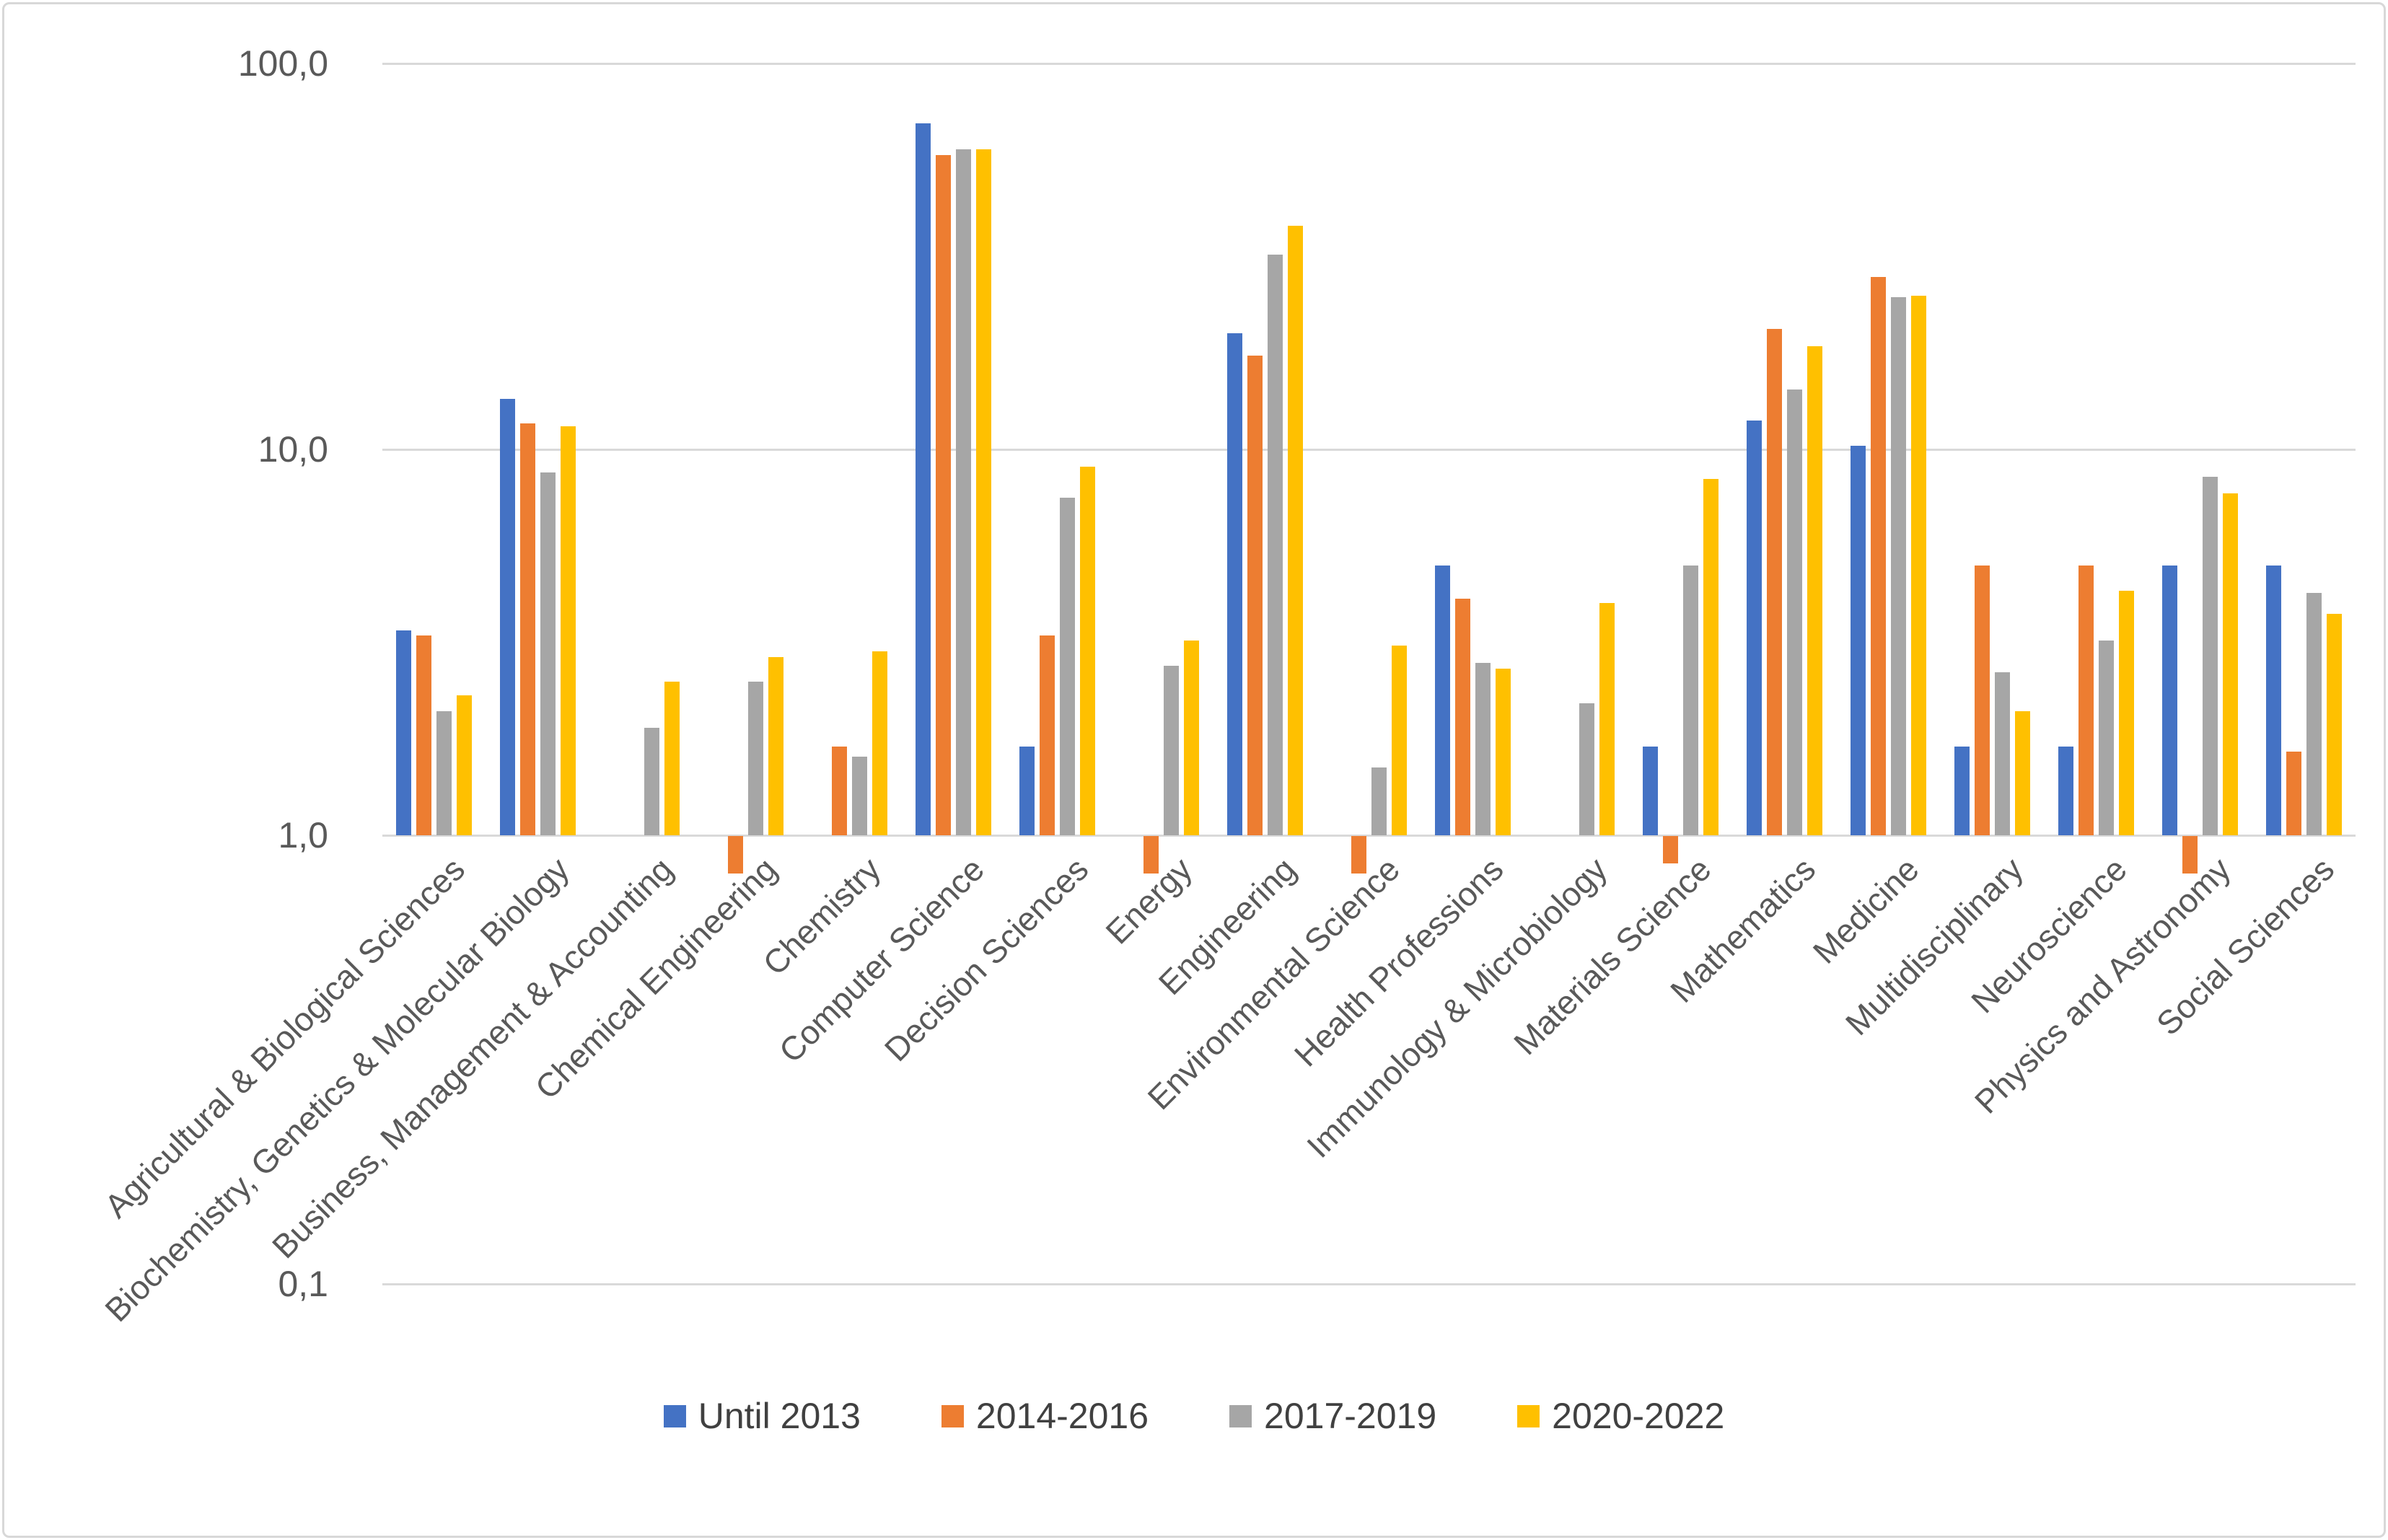 The image size is (2388, 1540). What do you see at coordinates (1503, 752) in the screenshot?
I see `bar-2020-2022-c10` at bounding box center [1503, 752].